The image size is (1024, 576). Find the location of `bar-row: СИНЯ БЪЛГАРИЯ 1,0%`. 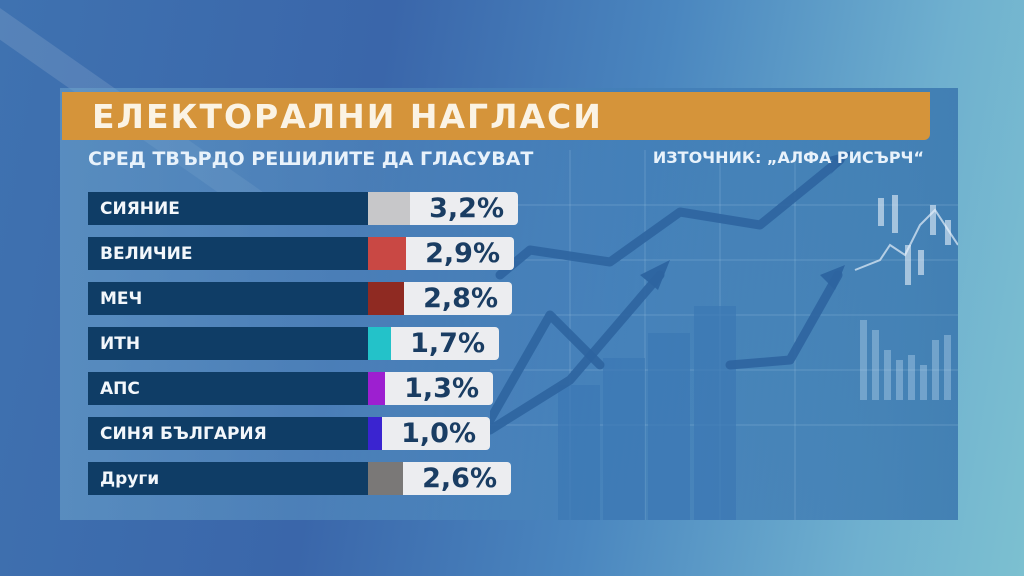

bar-row: СИНЯ БЪЛГАРИЯ 1,0% is located at coordinates (289, 433).